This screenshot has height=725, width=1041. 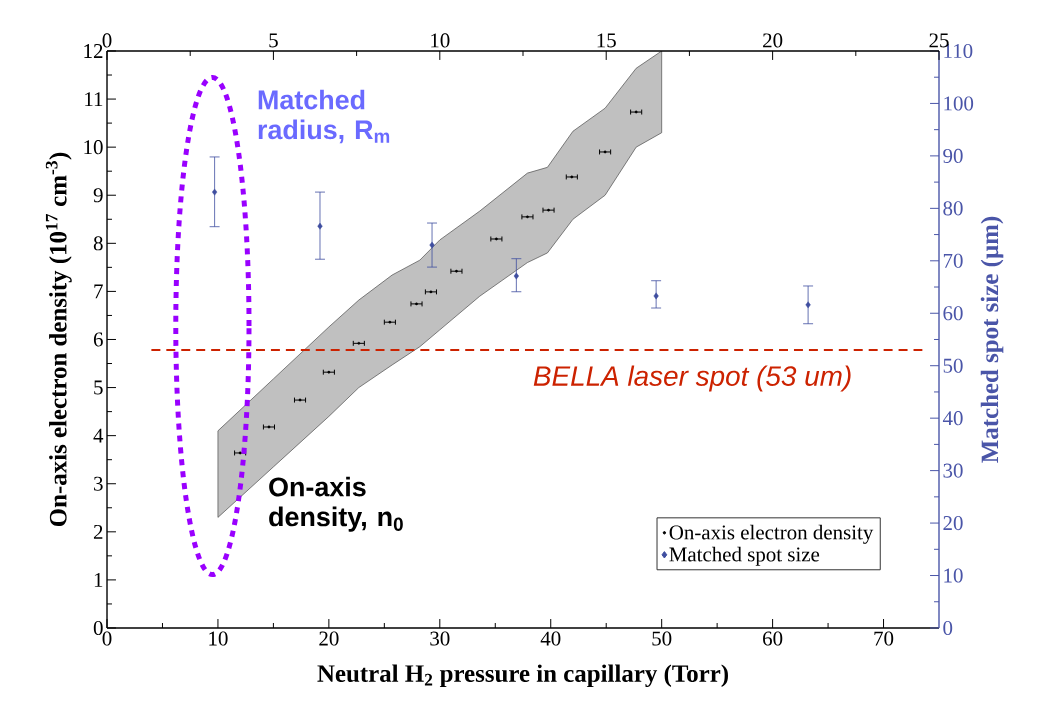 I want to click on x2-tick-label: 10, so click(x=440, y=40).